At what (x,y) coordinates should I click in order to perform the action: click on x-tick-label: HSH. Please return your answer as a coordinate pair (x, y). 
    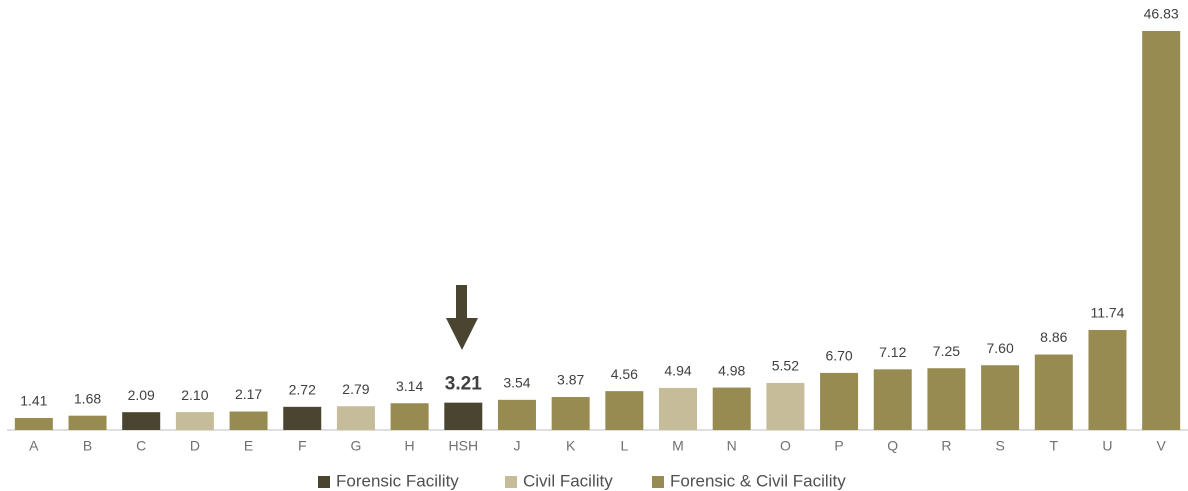
    Looking at the image, I should click on (464, 446).